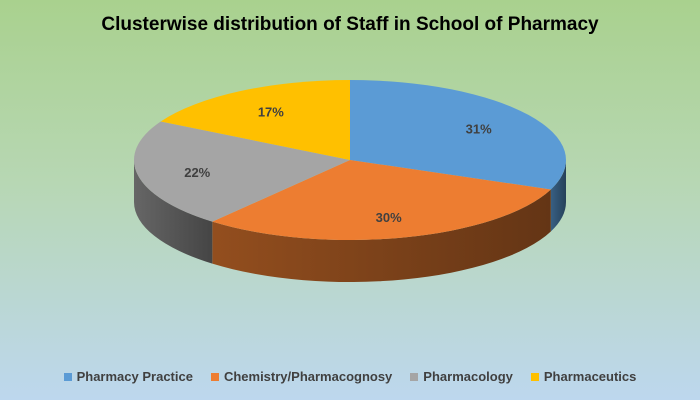  Describe the element at coordinates (389, 217) in the screenshot. I see `data-label-1: 30%` at that location.